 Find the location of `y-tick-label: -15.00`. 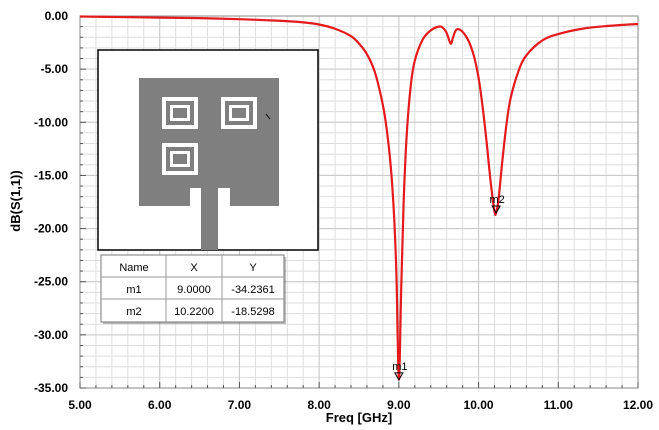

y-tick-label: -15.00 is located at coordinates (51, 175).